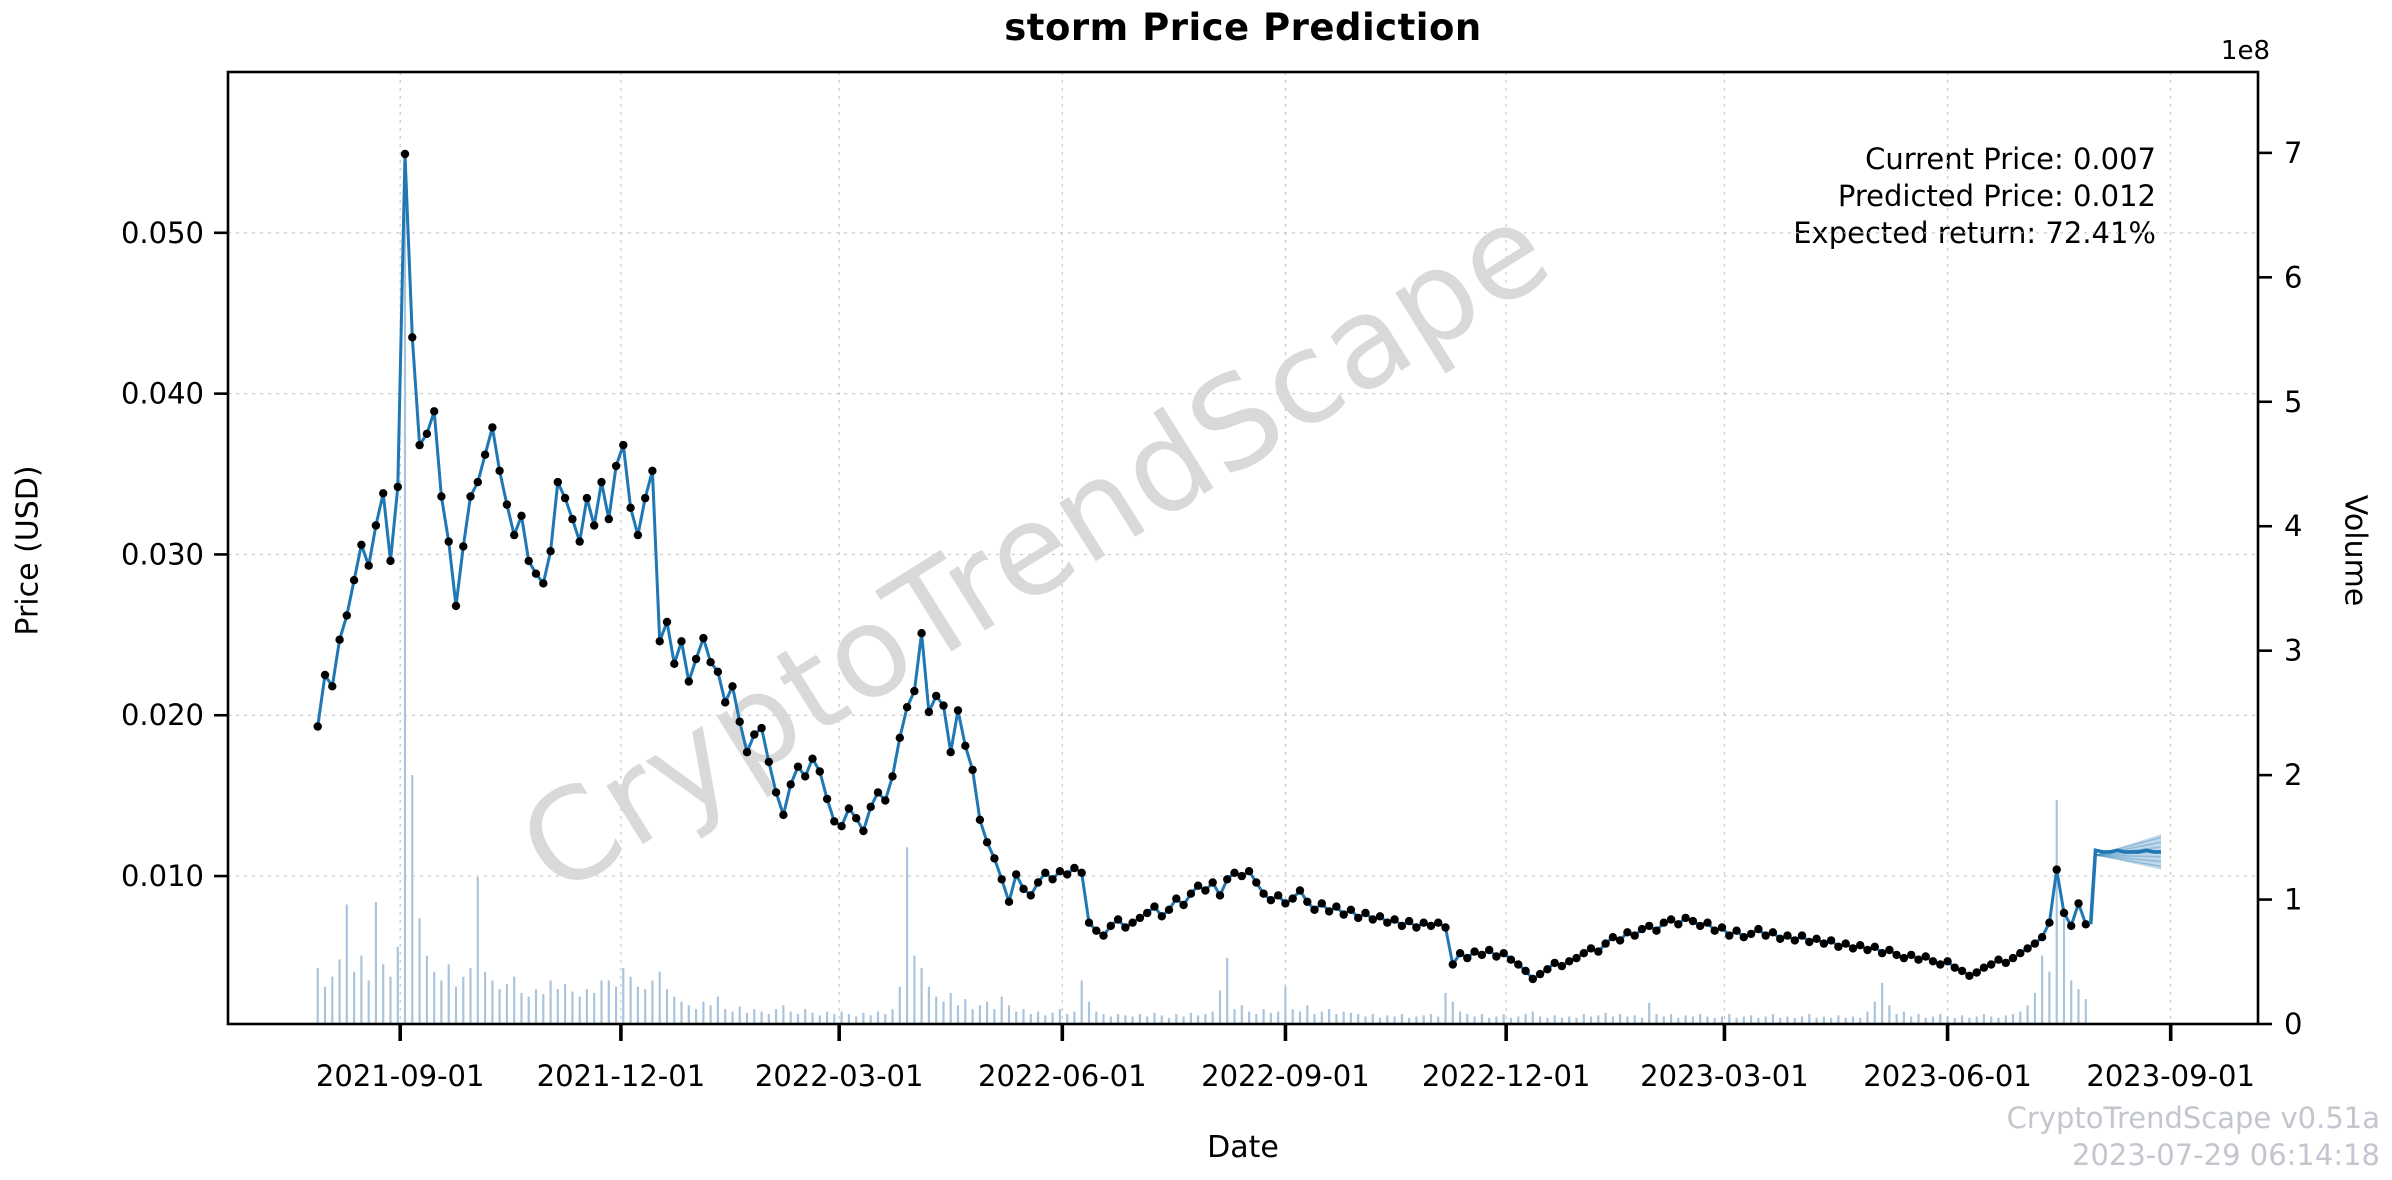 Image resolution: width=2392 pixels, height=1180 pixels. I want to click on price-tick-label: 0.020, so click(162, 715).